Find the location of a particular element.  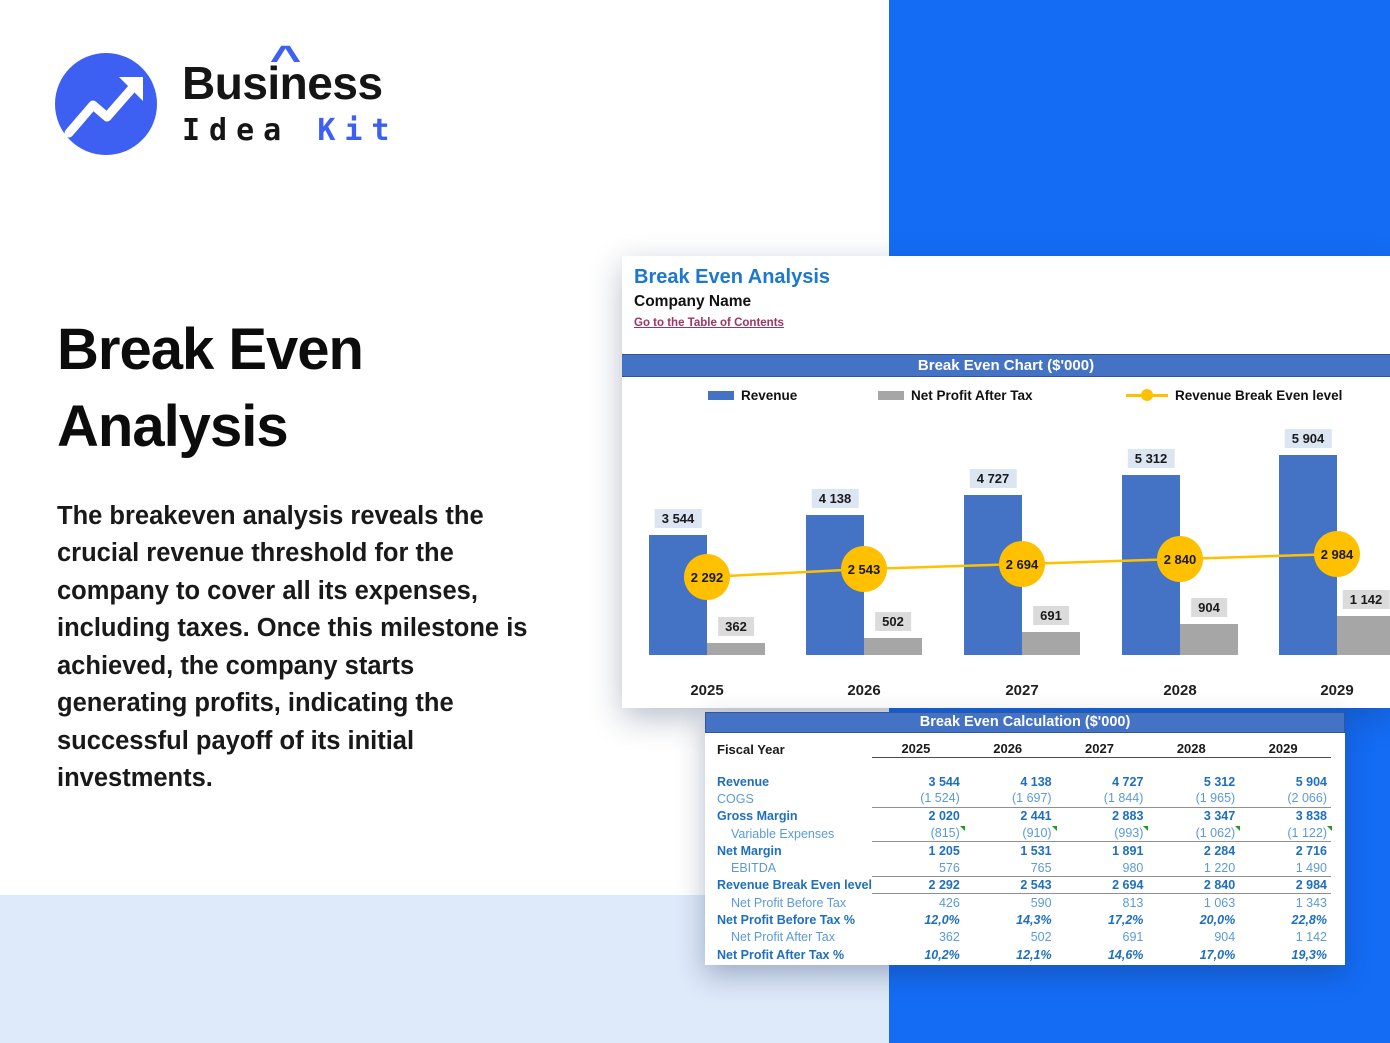

value-cell: 2 694 is located at coordinates (1101, 886).